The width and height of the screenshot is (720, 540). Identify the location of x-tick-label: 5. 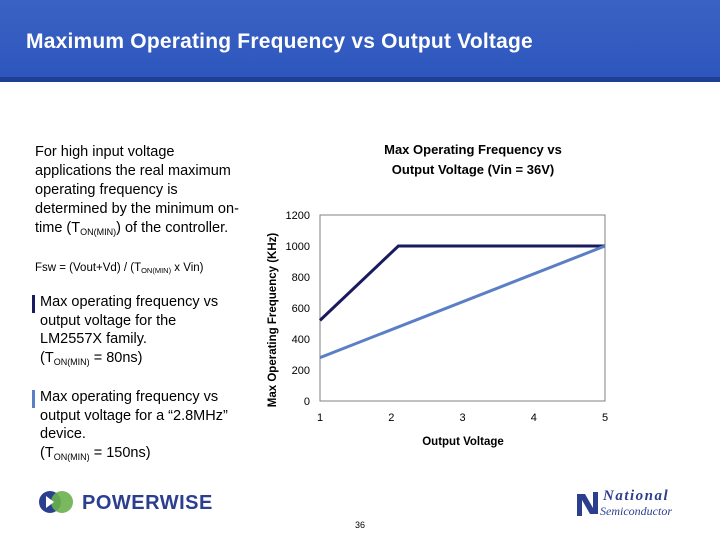
(605, 418).